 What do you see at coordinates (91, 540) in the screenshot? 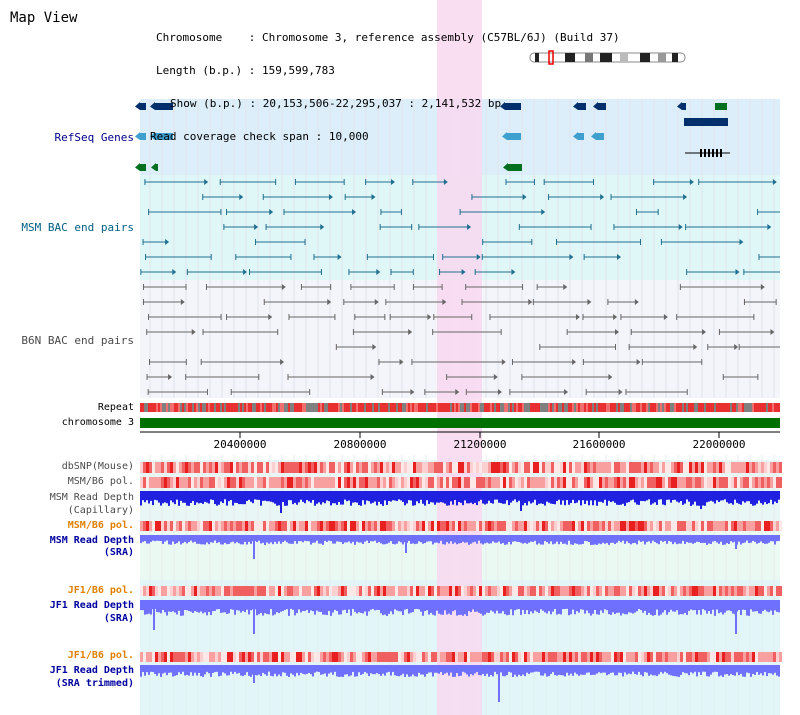
I see `msm-depth-sra-label-1: MSM Read Depth` at bounding box center [91, 540].